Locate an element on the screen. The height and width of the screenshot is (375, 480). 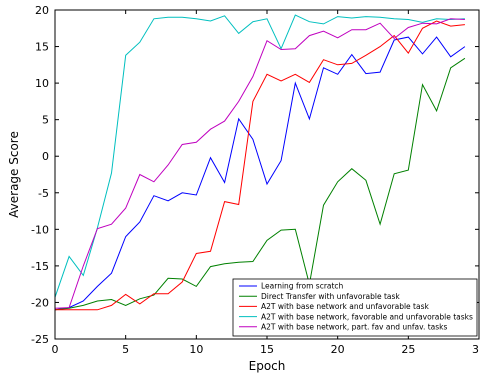
y-tick-label: -20 is located at coordinates (40, 302).